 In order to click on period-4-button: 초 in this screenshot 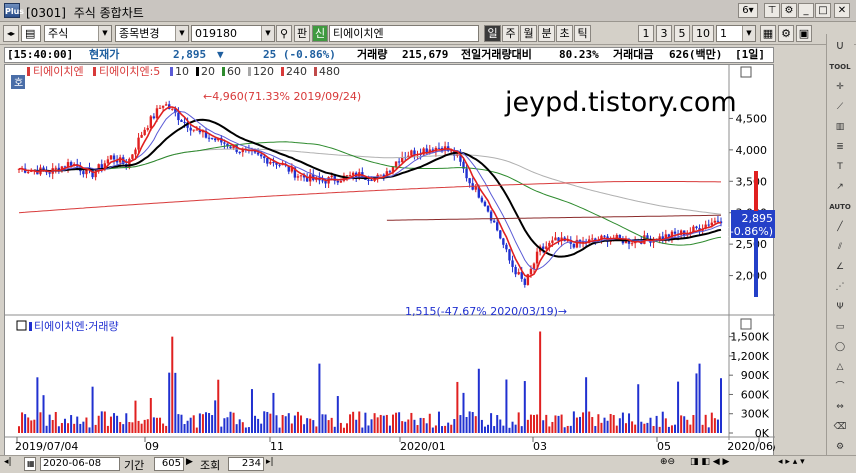, I will do `click(564, 33)`.